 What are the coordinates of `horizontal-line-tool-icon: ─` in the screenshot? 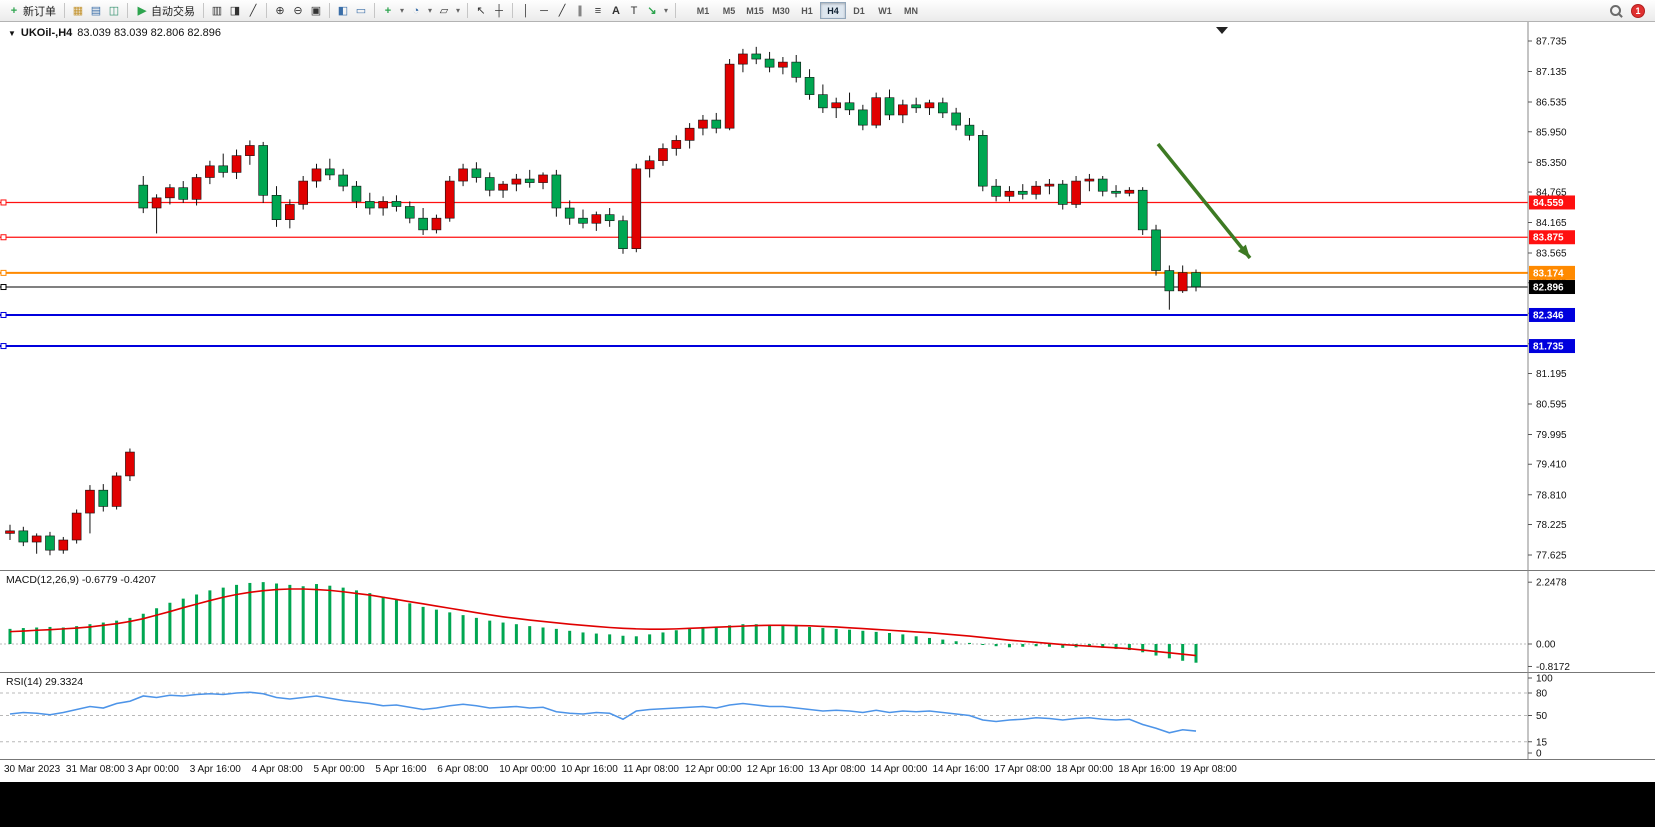 It's located at (544, 10).